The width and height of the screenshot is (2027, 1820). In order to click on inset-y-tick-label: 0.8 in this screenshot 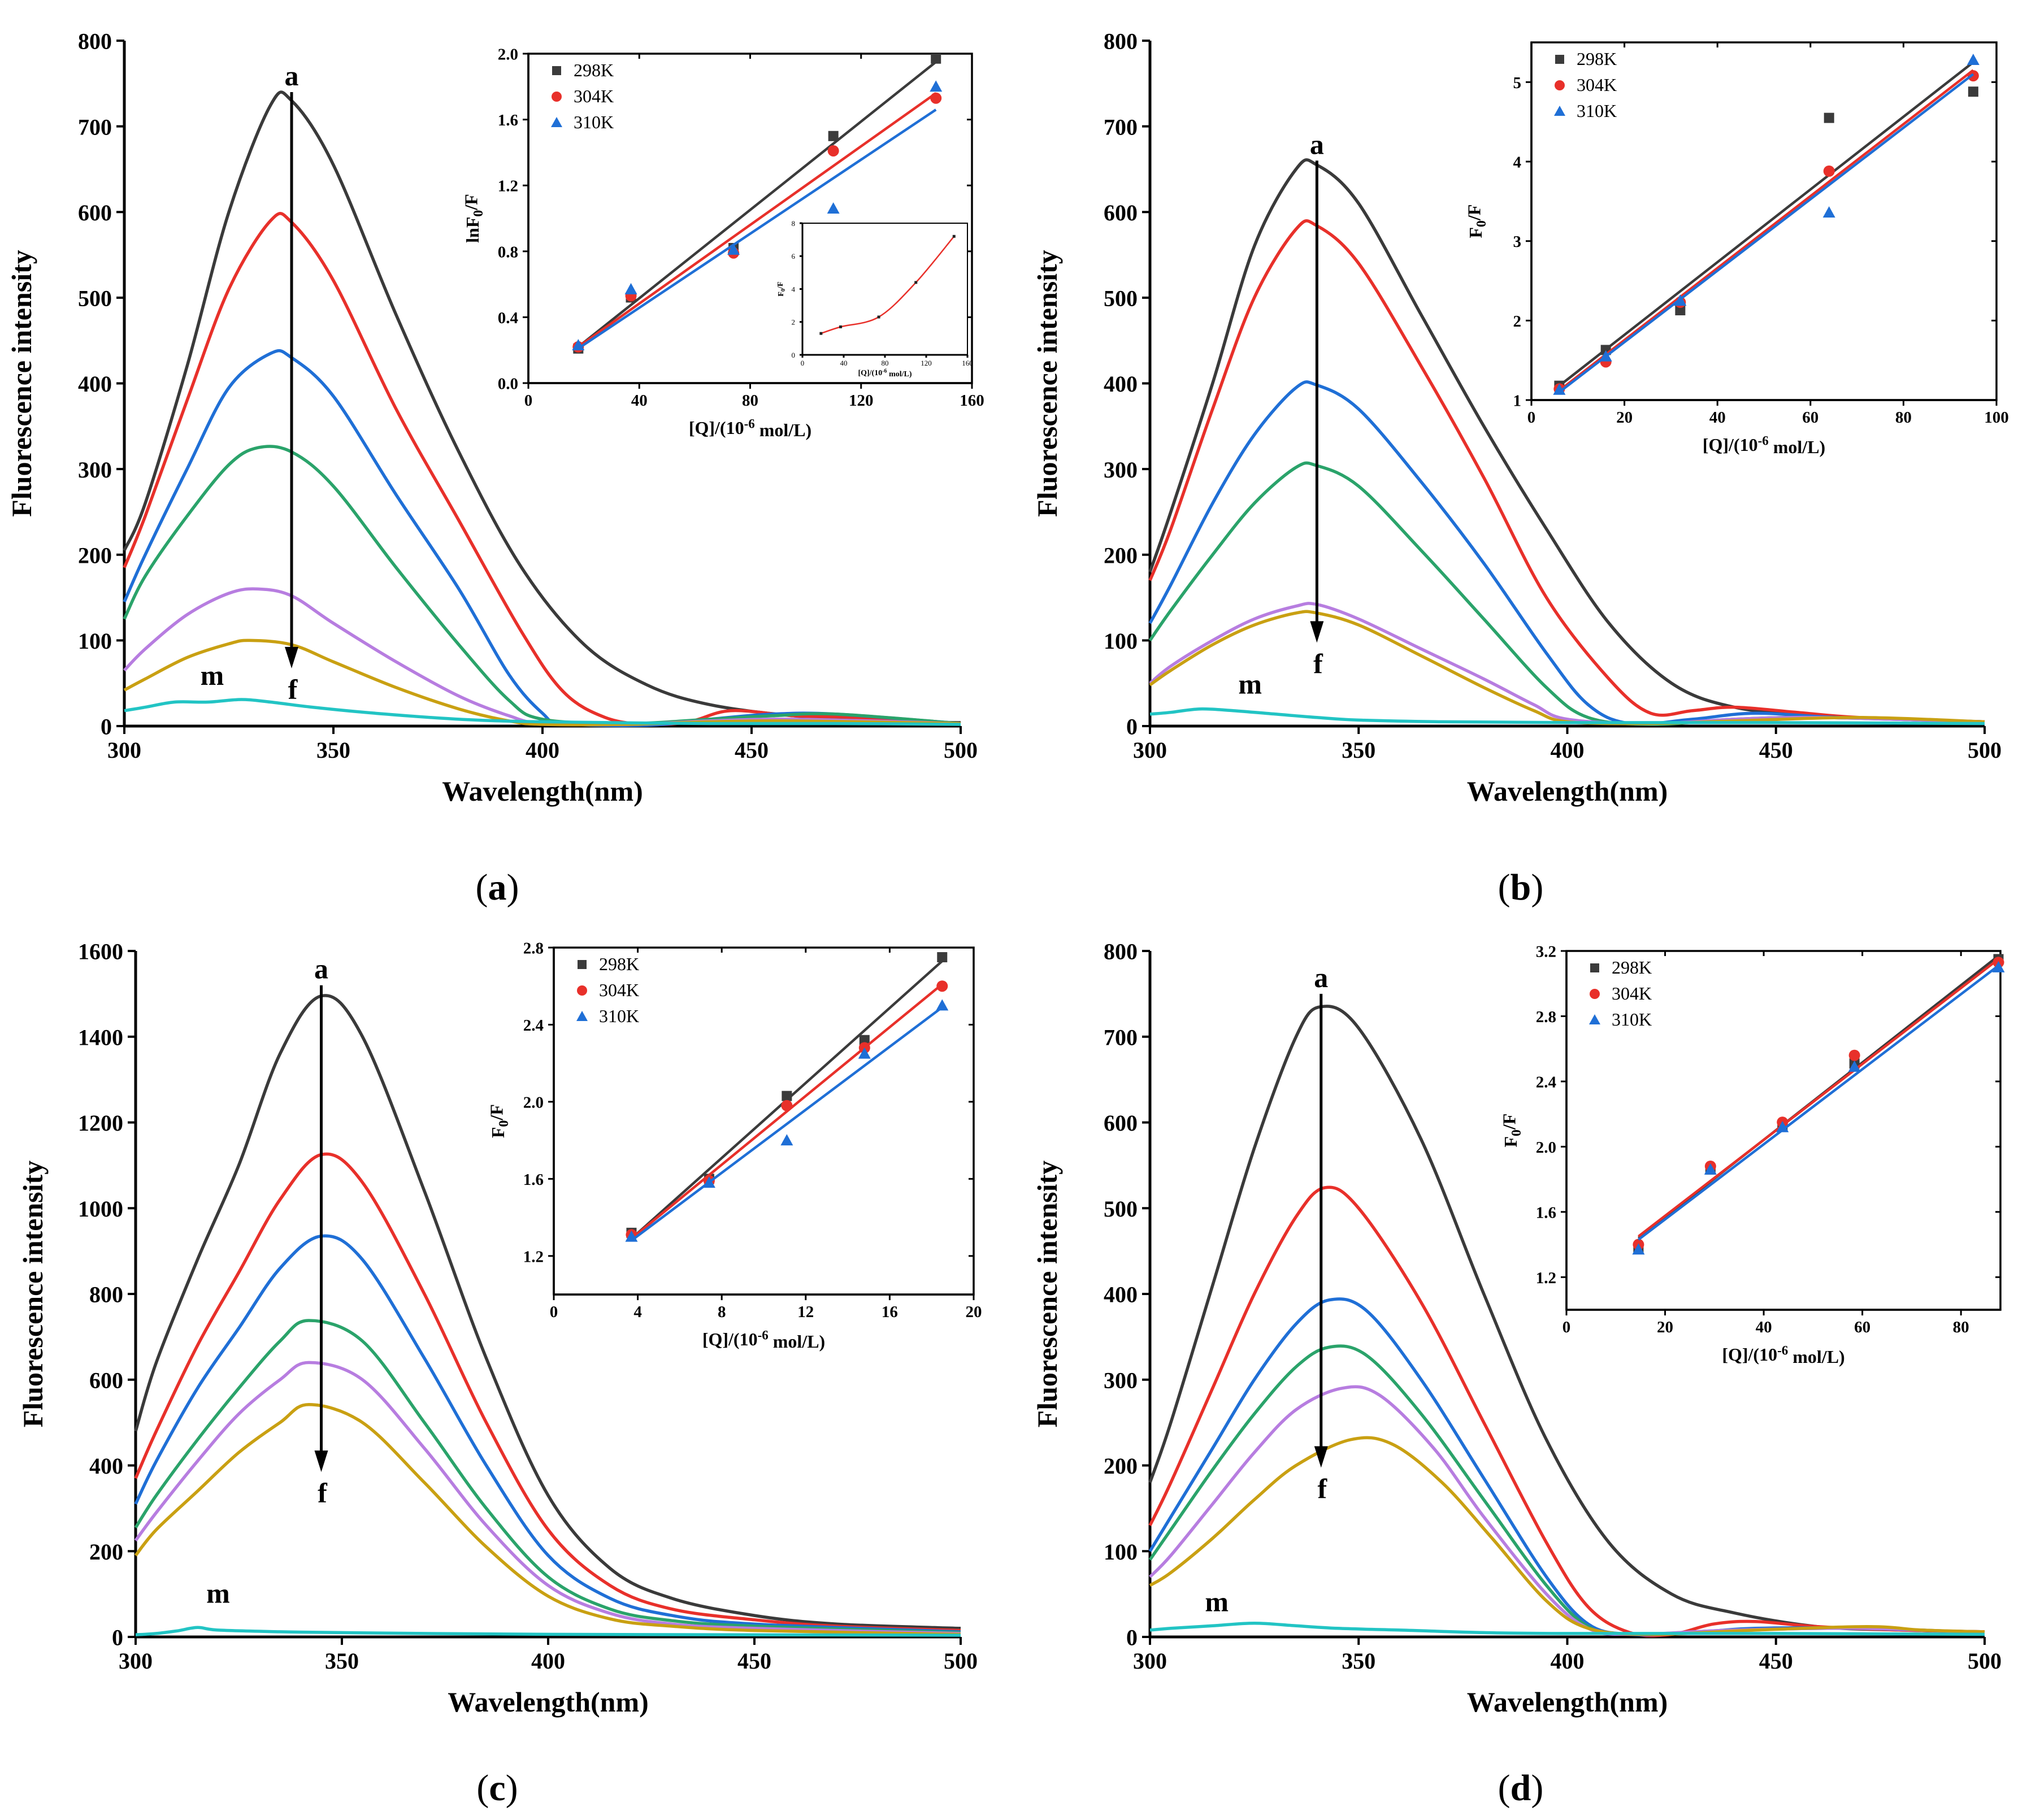, I will do `click(508, 252)`.